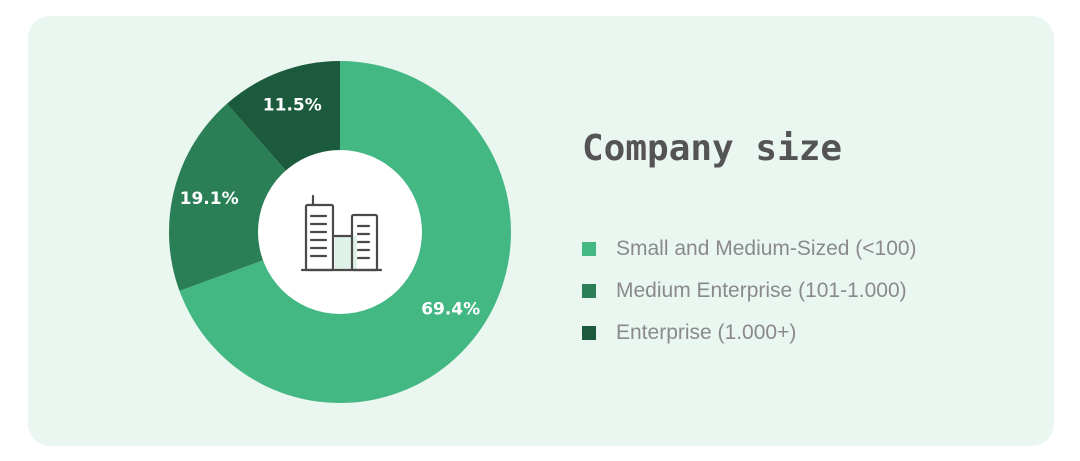  What do you see at coordinates (292, 106) in the screenshot?
I see `slice-label: 11.5%` at bounding box center [292, 106].